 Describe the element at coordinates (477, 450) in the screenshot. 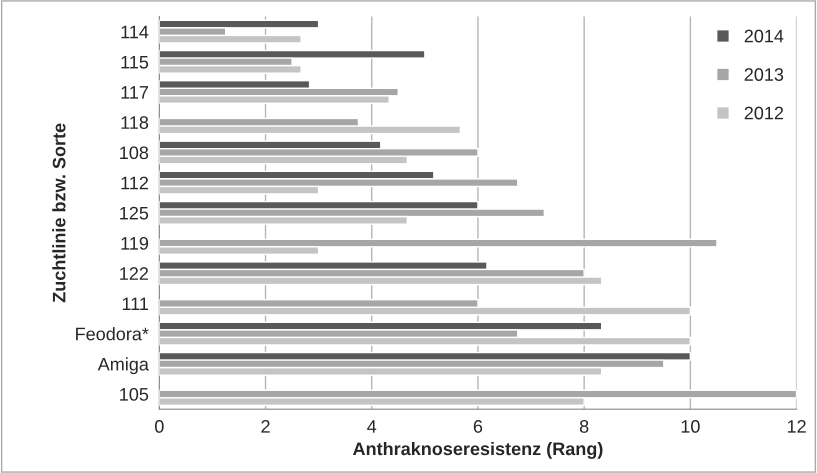

I see `x-axis-title: Anthraknoseresistenz (Rang)` at that location.